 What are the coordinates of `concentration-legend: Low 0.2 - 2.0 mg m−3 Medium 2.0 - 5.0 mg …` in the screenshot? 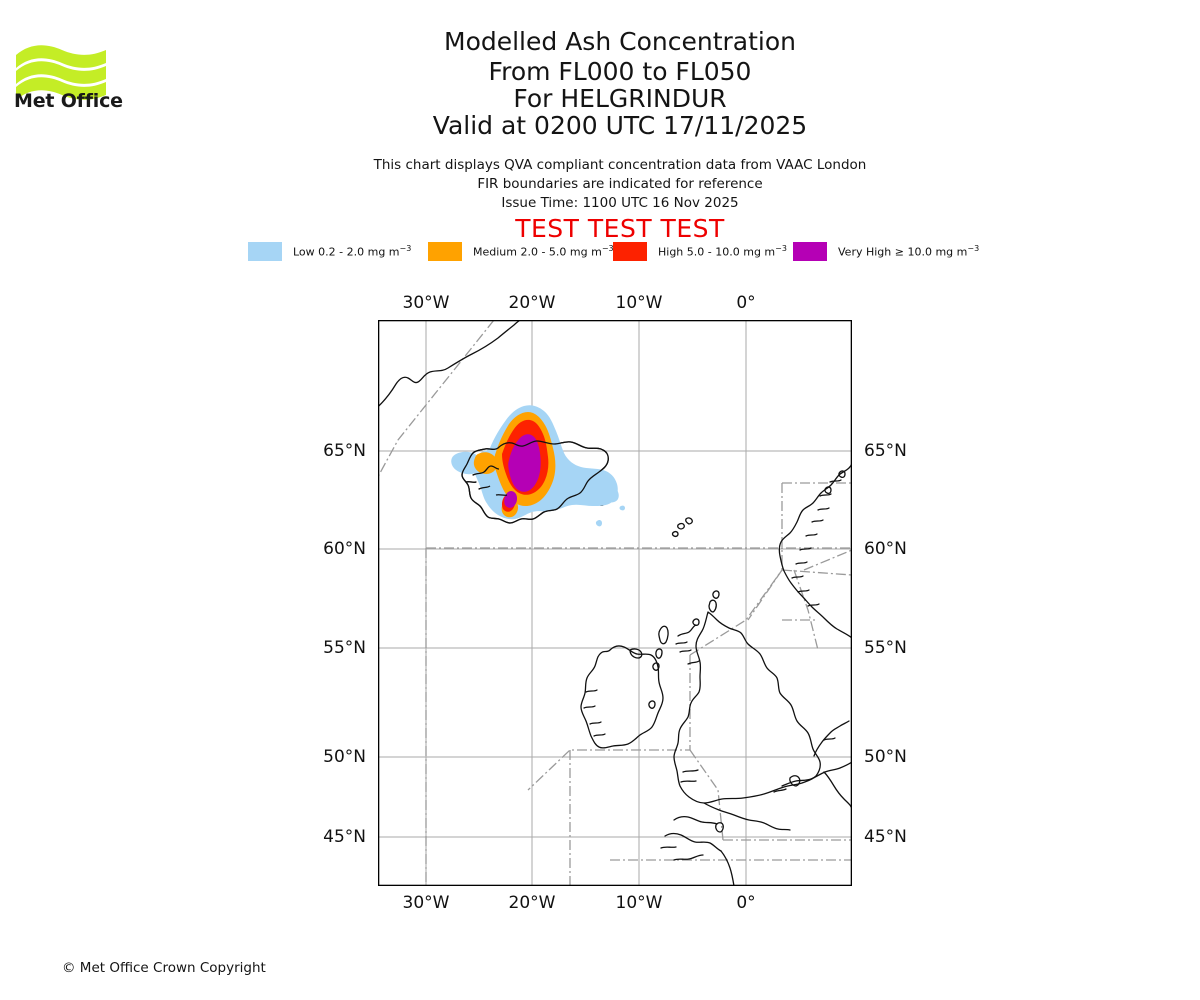 It's located at (620, 251).